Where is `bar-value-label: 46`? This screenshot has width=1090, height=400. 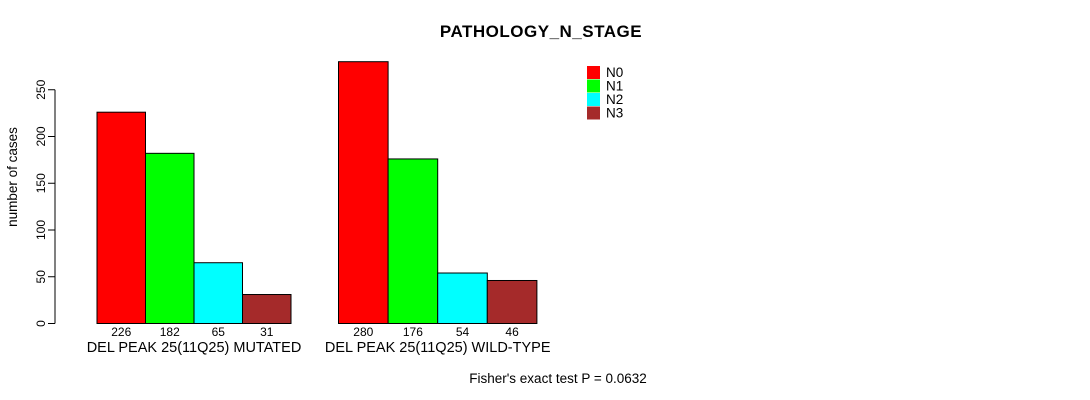 bar-value-label: 46 is located at coordinates (512, 332).